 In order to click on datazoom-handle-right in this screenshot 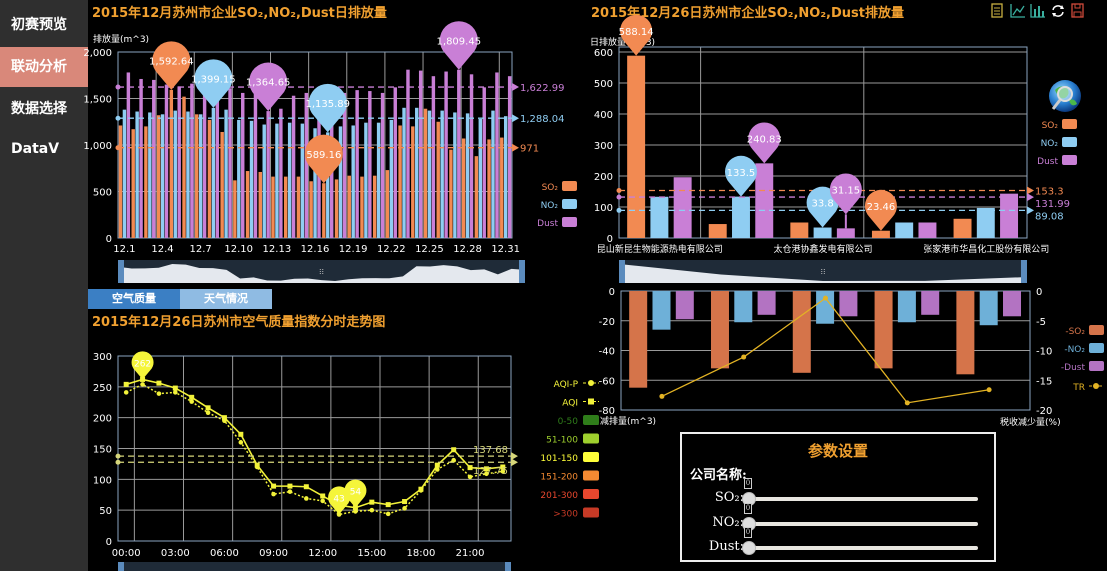, I will do `click(508, 566)`.